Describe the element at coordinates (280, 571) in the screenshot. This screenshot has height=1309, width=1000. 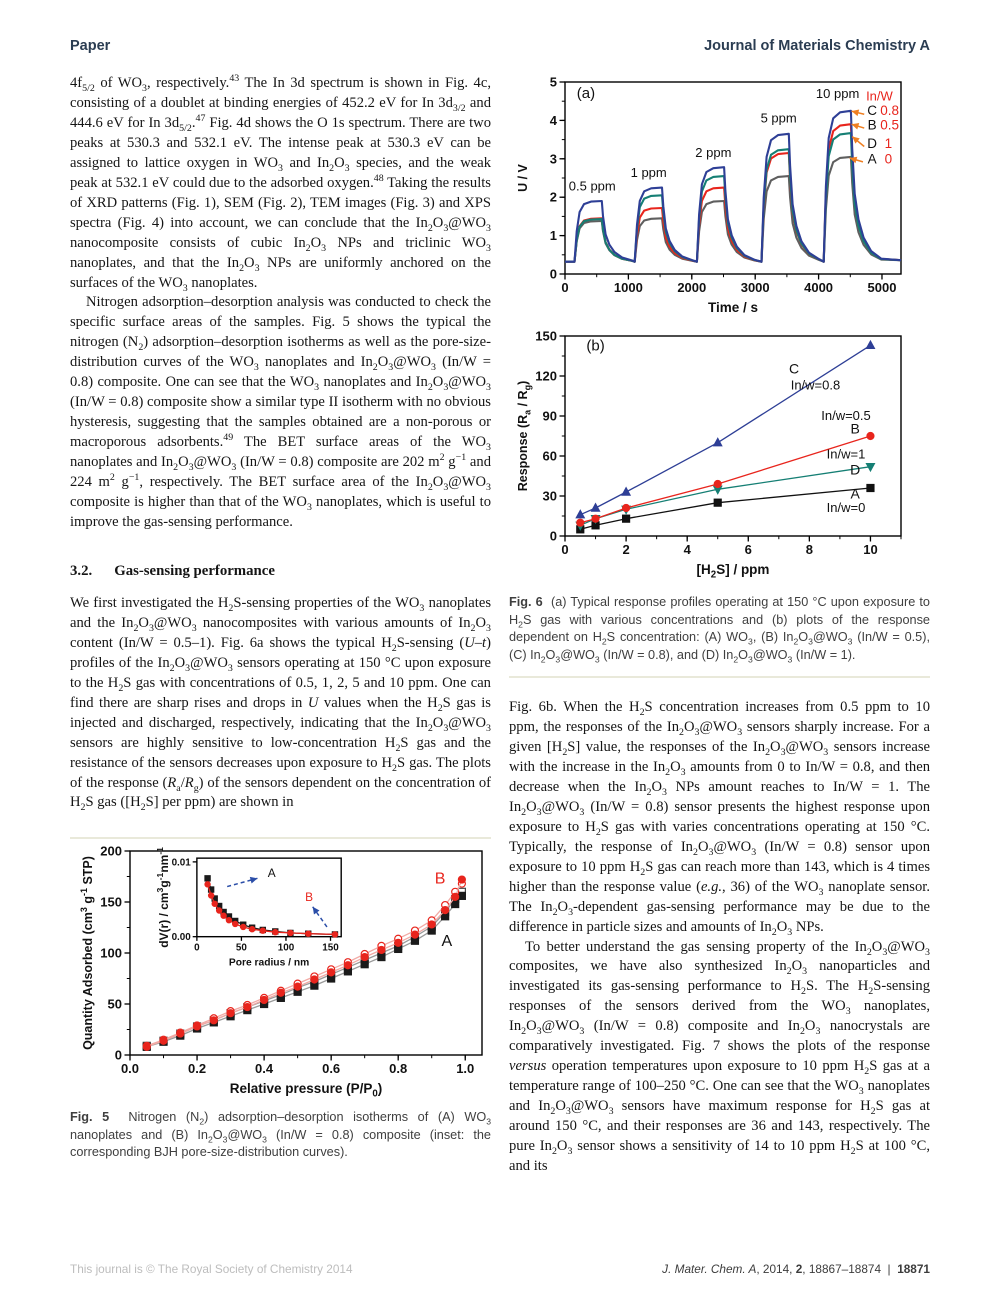
I see `section-heading: 3.2. Gas-sensing performance` at that location.